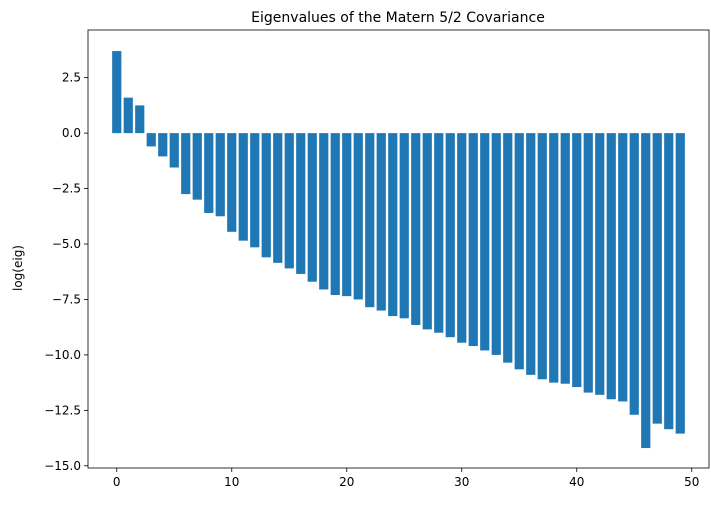 This screenshot has height=526, width=711. I want to click on y-tick-label: −7.5, so click(66, 299).